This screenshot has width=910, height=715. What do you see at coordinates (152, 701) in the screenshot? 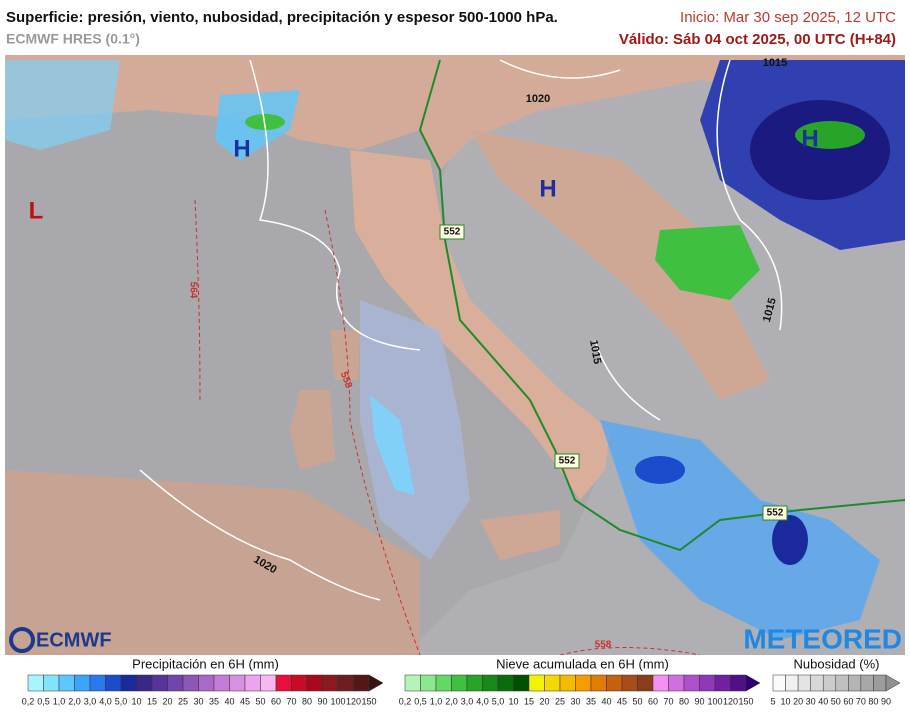
I see `legend-label: 15` at bounding box center [152, 701].